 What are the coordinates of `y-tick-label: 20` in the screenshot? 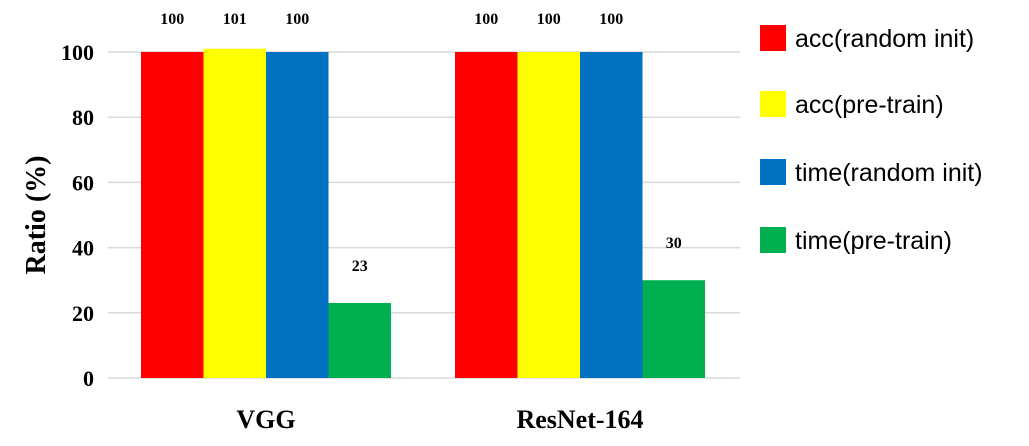 It's located at (83, 313).